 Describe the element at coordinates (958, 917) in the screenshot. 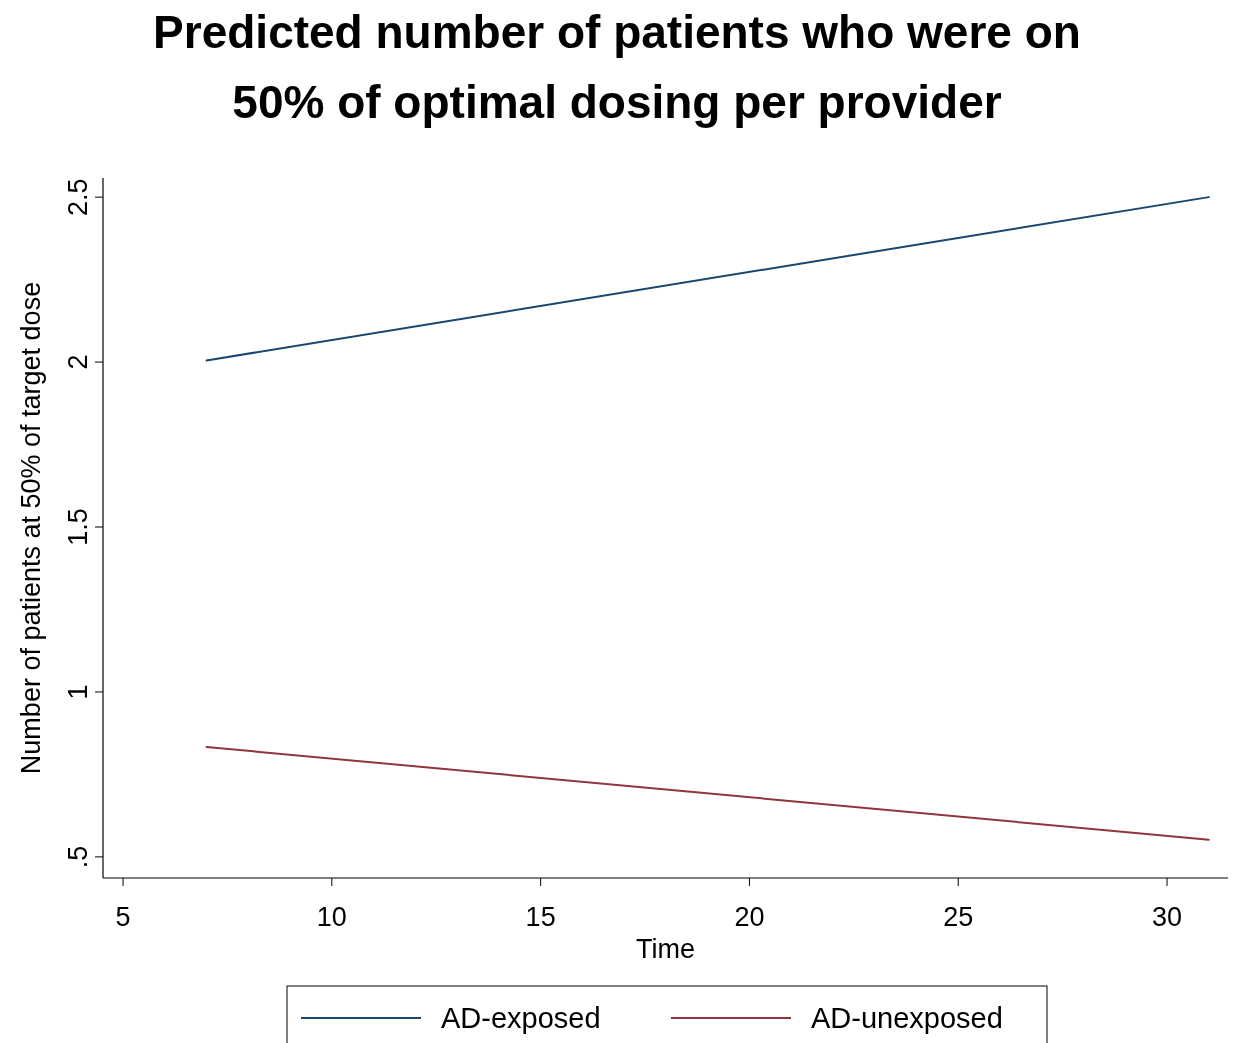

I see `x-tick-label: 25` at that location.